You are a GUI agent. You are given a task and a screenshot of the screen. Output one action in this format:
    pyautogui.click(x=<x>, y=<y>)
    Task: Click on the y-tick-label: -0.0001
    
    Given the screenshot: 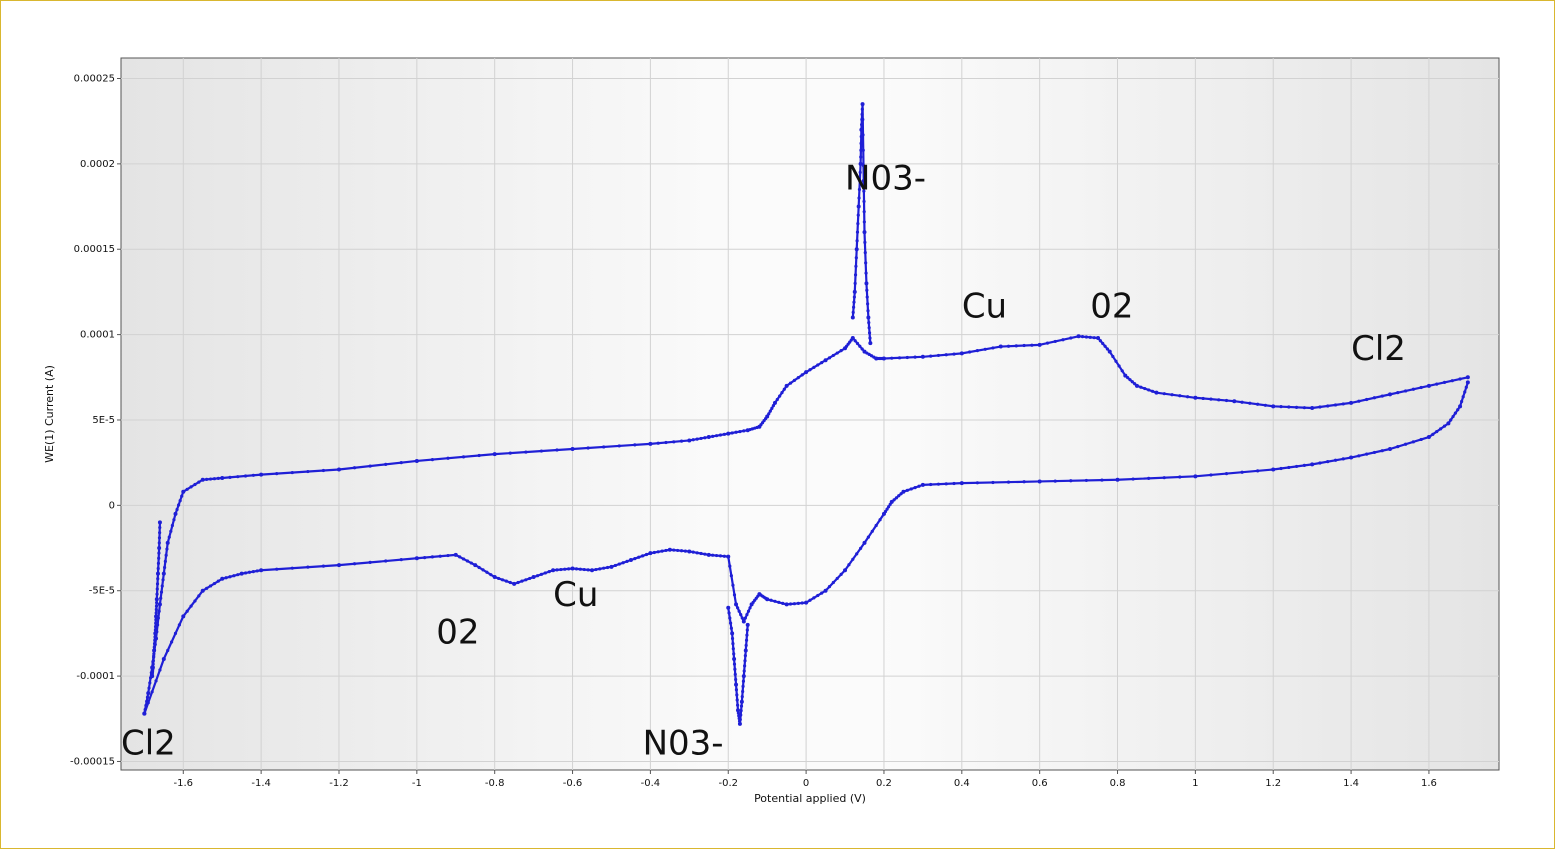 What is the action you would take?
    pyautogui.click(x=95, y=676)
    